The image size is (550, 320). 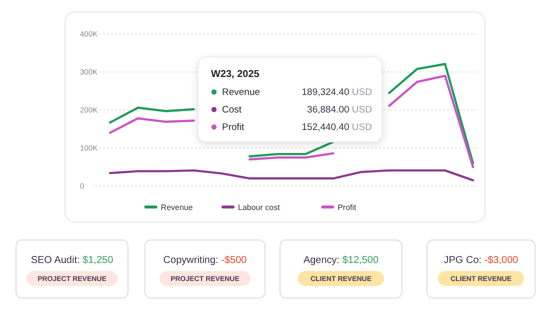 What do you see at coordinates (337, 127) in the screenshot?
I see `annotation: 152,440.40 USD` at bounding box center [337, 127].